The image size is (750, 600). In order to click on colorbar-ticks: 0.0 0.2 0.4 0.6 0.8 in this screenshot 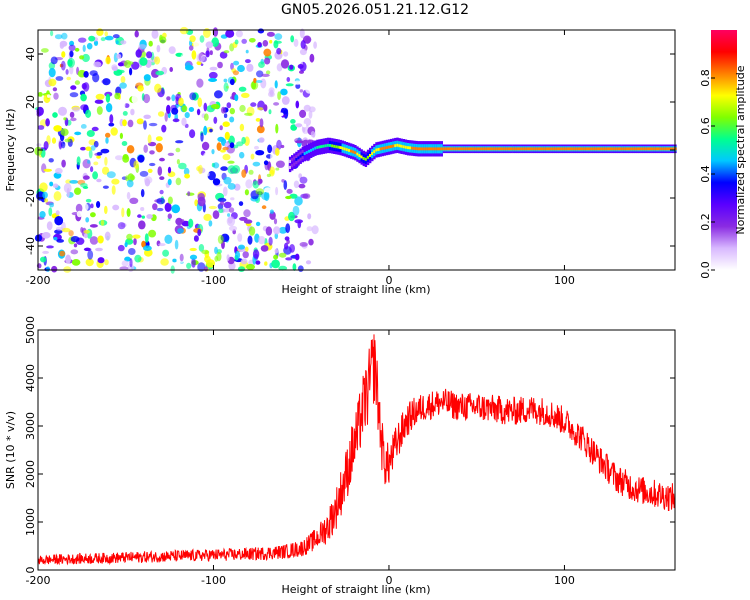, I will do `click(707, 174)`.